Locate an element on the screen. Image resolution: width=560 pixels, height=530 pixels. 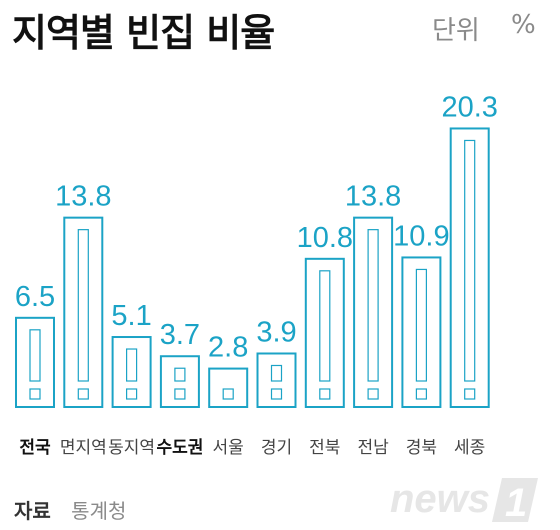
news1-logo: news 1 is located at coordinates (464, 501).